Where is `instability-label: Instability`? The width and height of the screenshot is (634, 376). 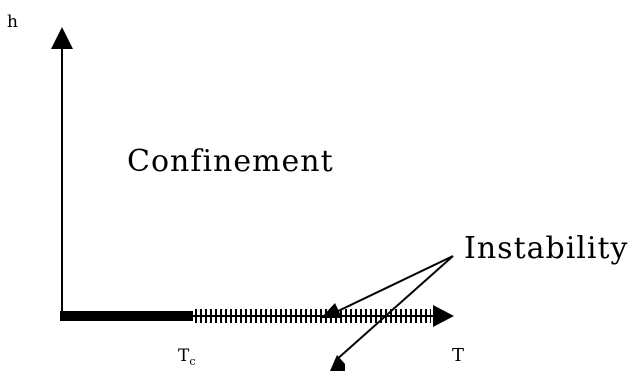
instability-label: Instability is located at coordinates (546, 248).